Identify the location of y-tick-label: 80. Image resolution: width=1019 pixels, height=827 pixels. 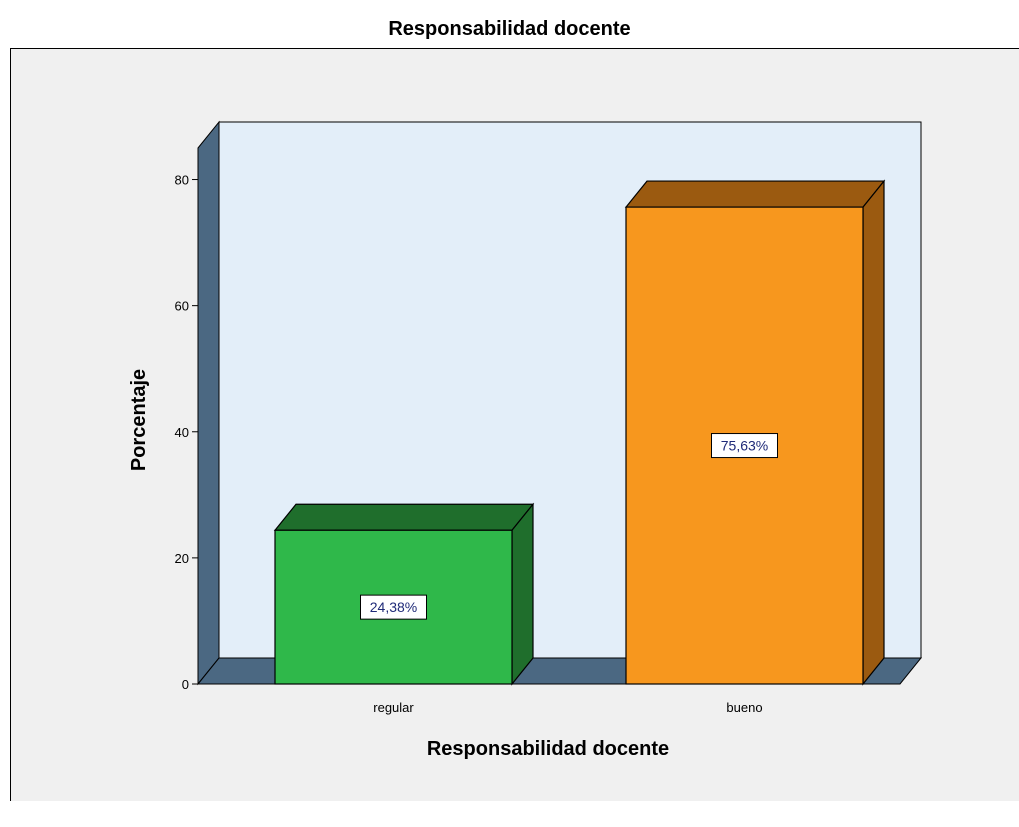
(182, 180).